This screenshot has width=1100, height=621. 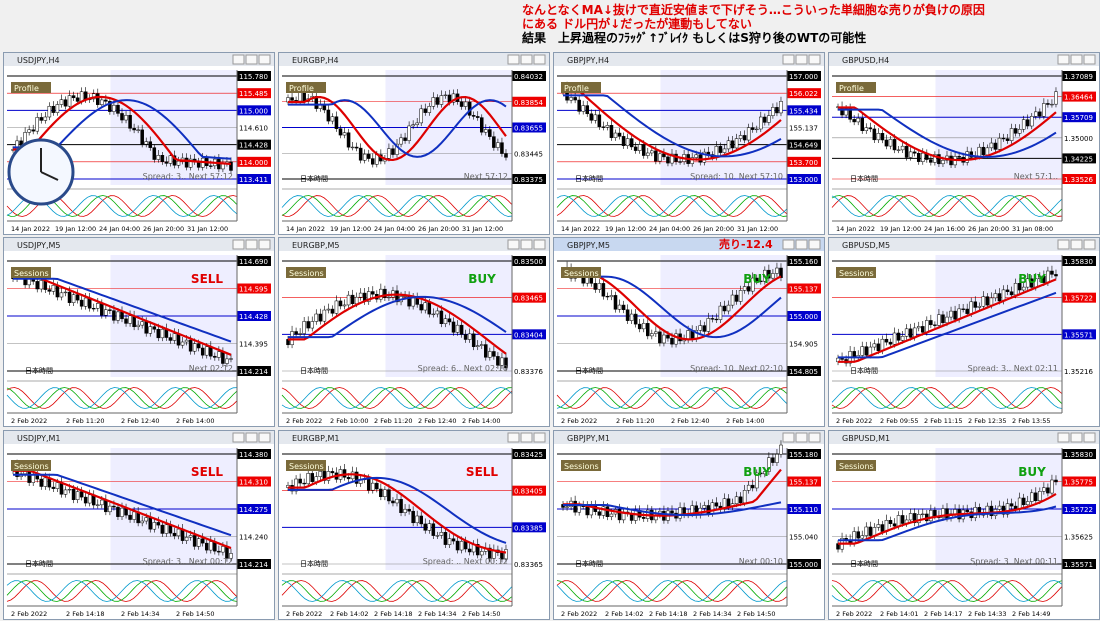 What do you see at coordinates (576, 88) in the screenshot?
I see `tag-label: Profile` at bounding box center [576, 88].